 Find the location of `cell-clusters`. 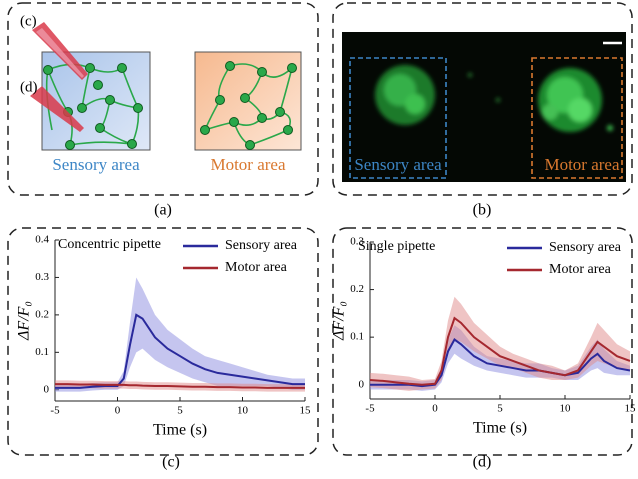

cell-clusters is located at coordinates (494, 98).